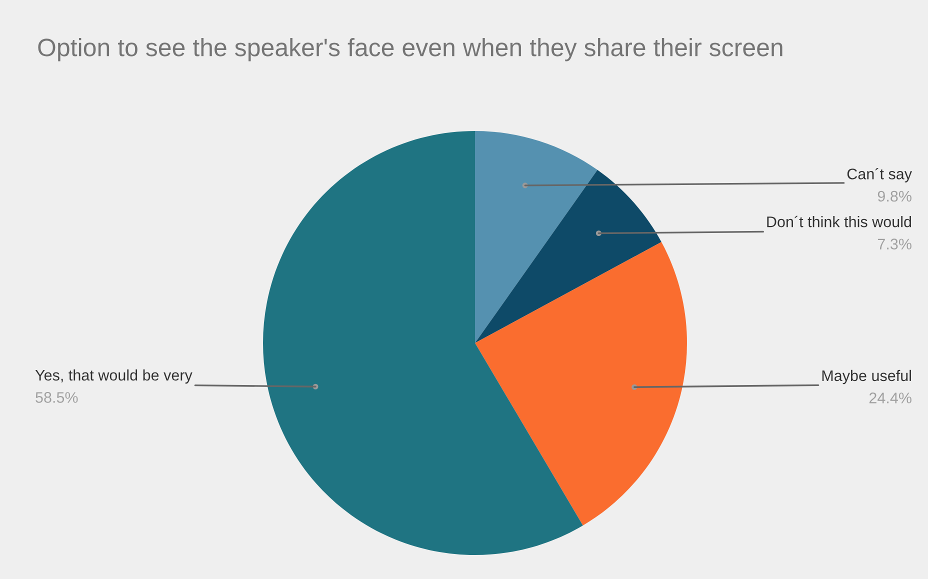 This screenshot has width=928, height=579. What do you see at coordinates (895, 196) in the screenshot?
I see `data-label: 9.8%` at bounding box center [895, 196].